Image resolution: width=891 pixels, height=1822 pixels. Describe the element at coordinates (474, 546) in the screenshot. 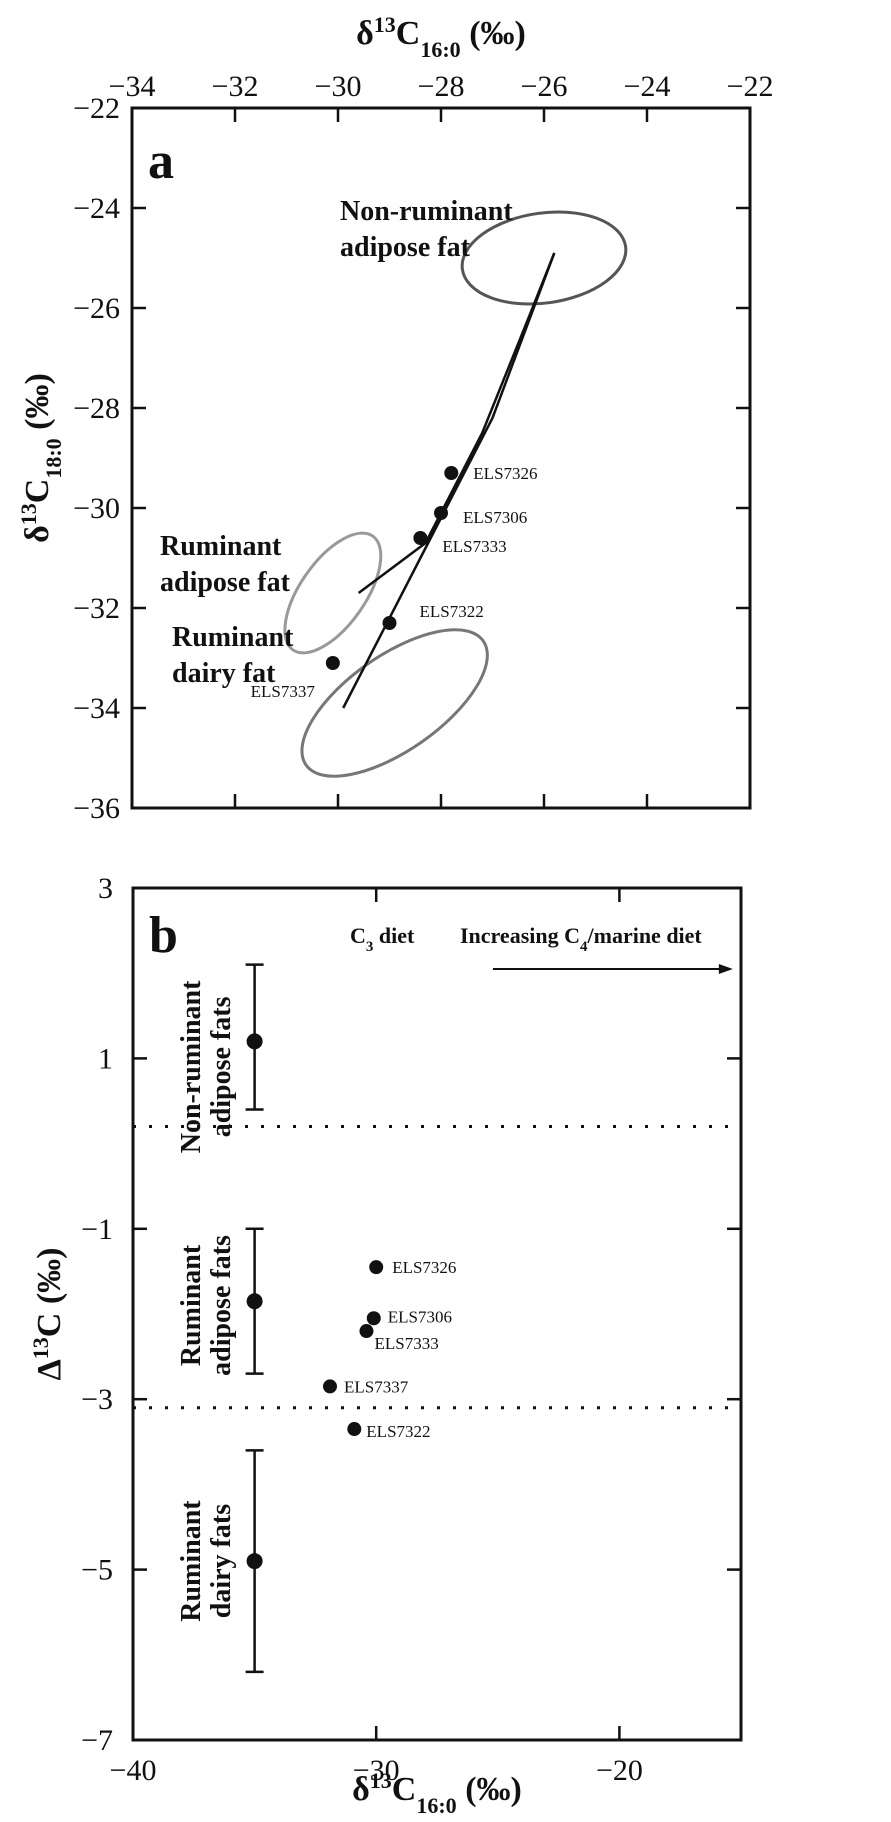

I see `sample-label-a: ELS7333` at that location.